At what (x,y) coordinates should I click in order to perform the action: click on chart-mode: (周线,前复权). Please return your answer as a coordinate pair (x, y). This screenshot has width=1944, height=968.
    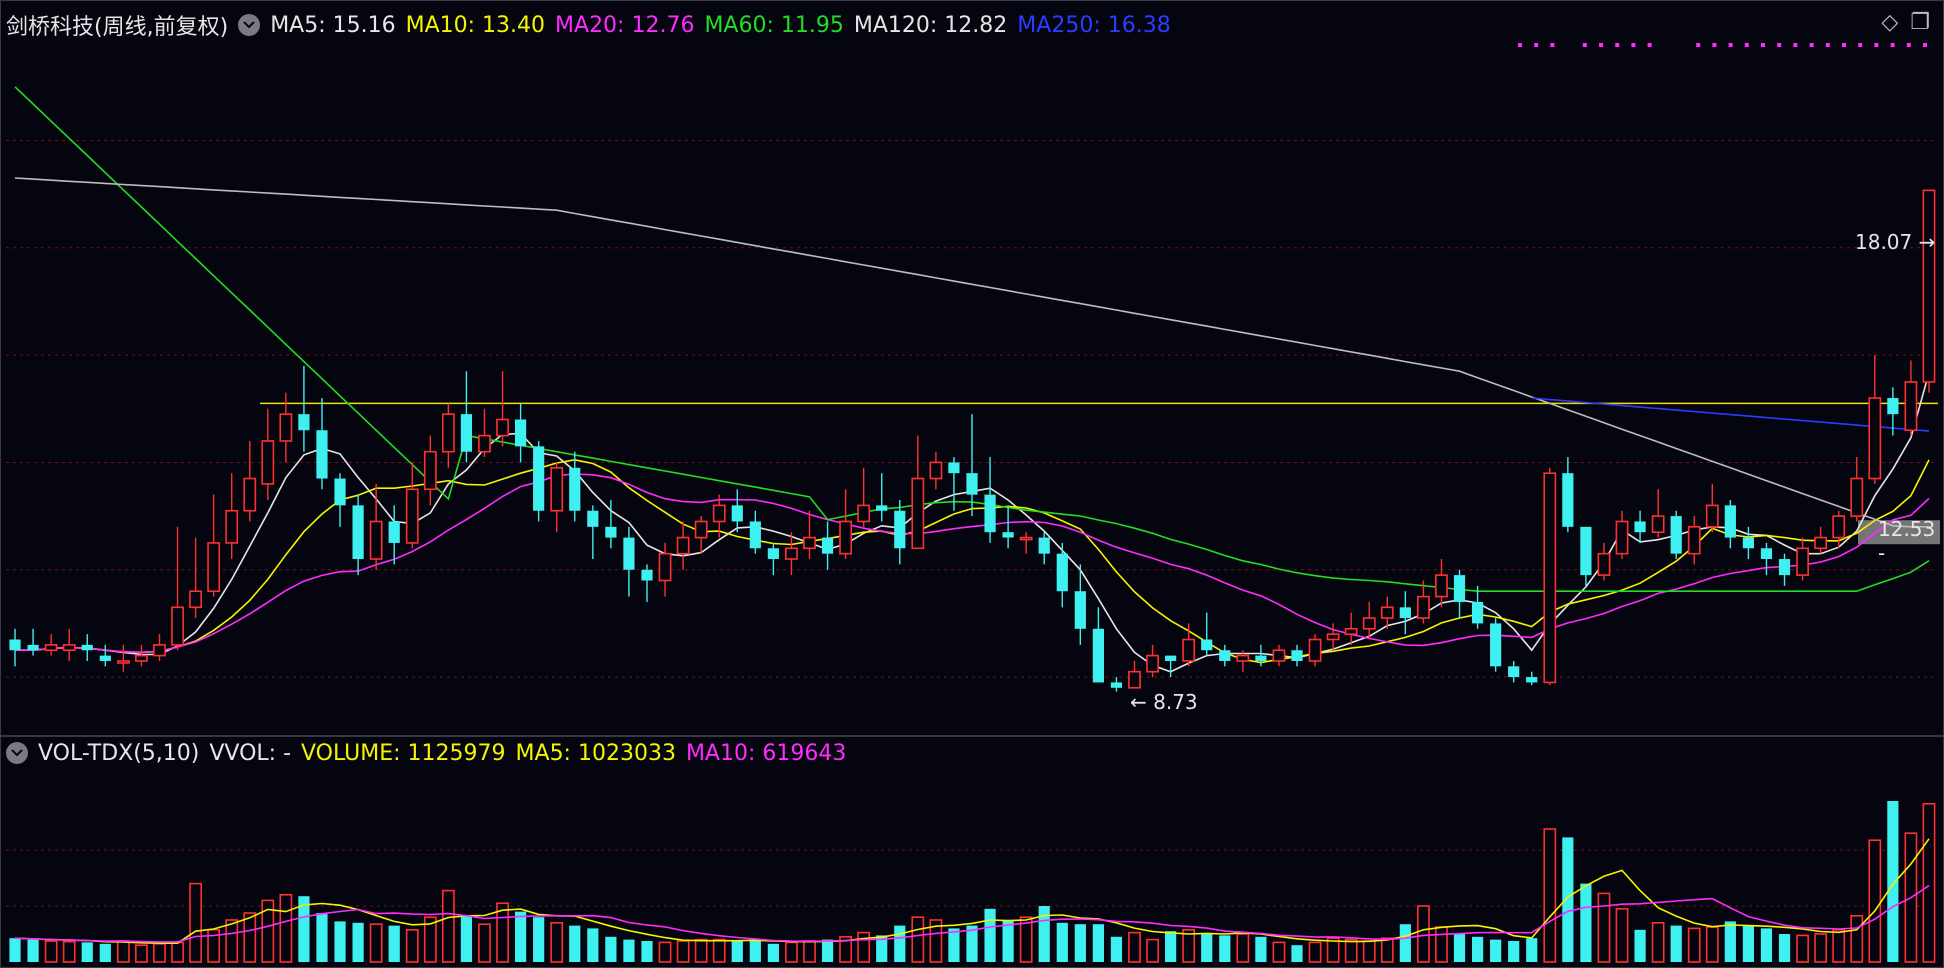
    Looking at the image, I should click on (161, 27).